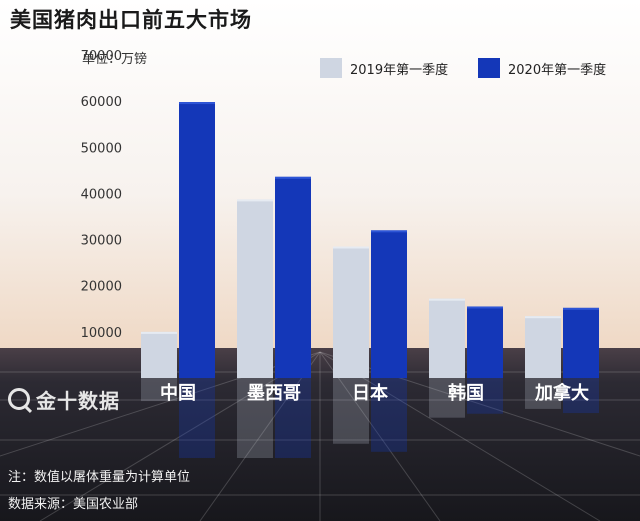 The width and height of the screenshot is (640, 521). What do you see at coordinates (78, 400) in the screenshot?
I see `brand-logo-text: 金十数据` at bounding box center [78, 400].